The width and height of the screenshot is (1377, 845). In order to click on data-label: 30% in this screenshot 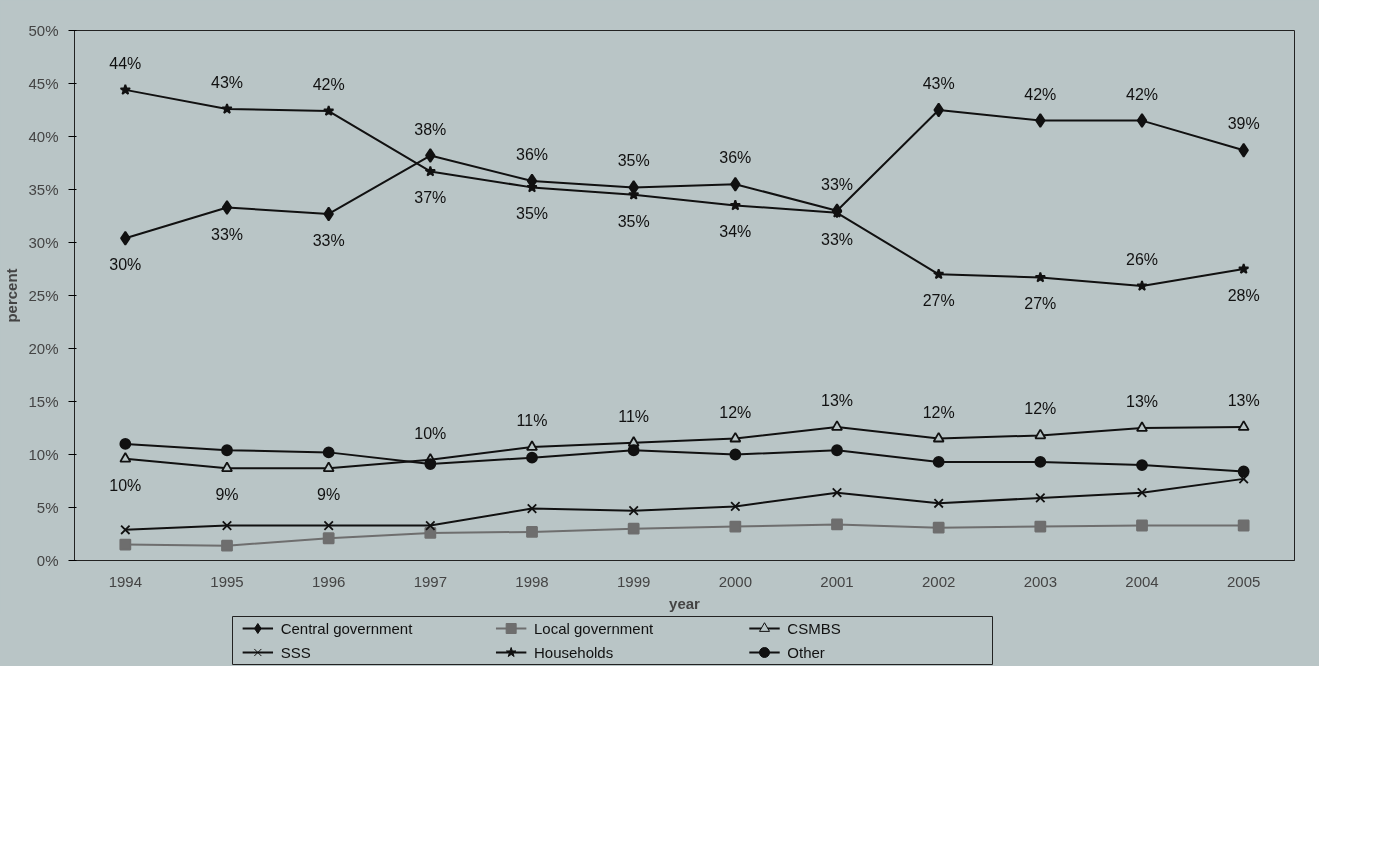, I will do `click(125, 265)`.